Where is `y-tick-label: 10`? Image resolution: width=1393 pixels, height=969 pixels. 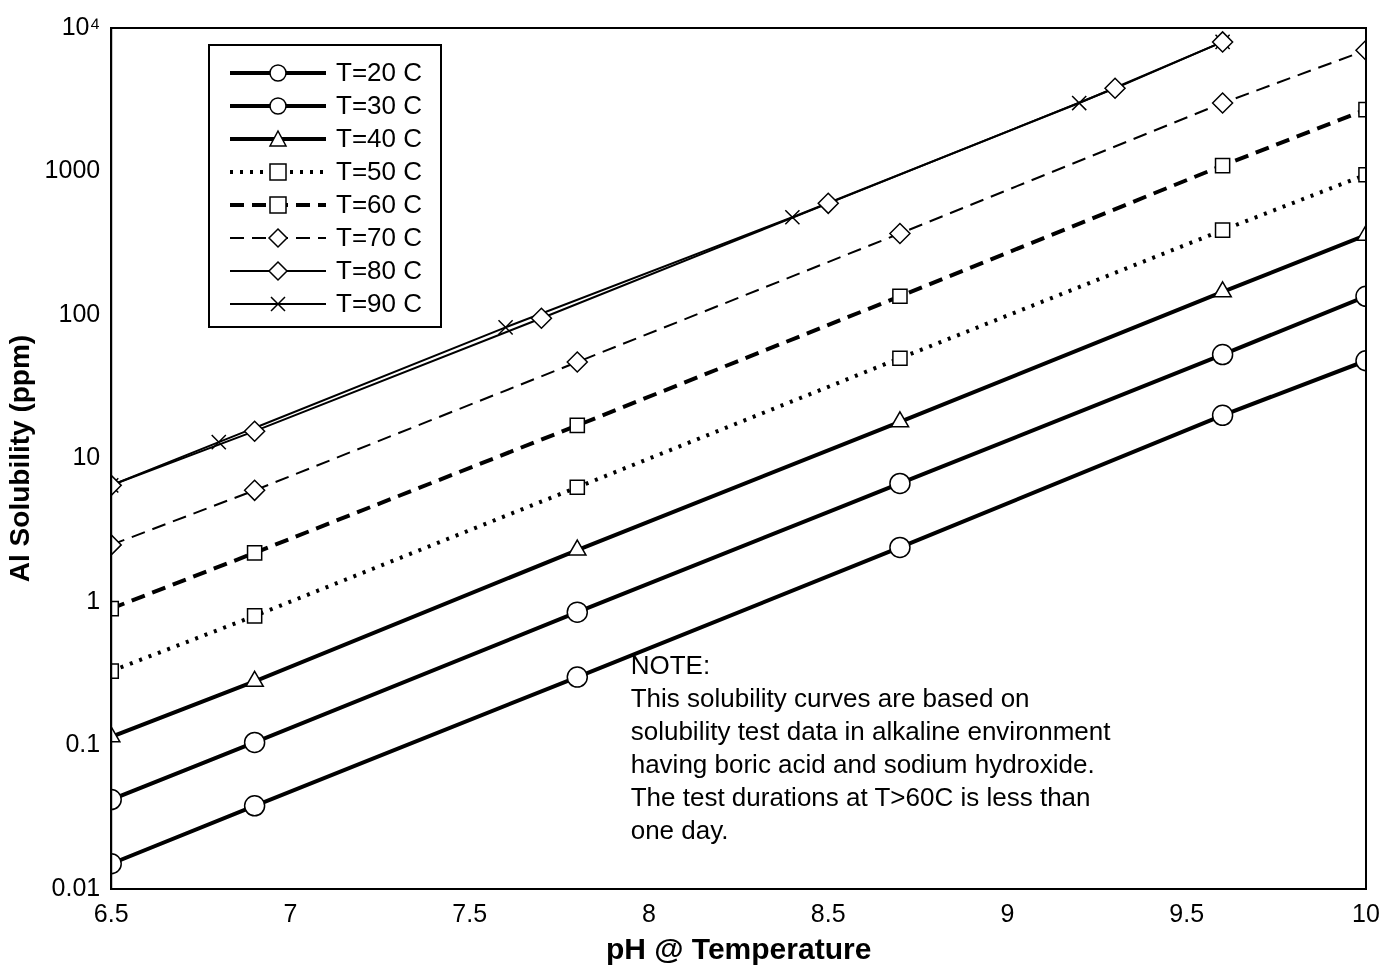 y-tick-label: 10 is located at coordinates (86, 456).